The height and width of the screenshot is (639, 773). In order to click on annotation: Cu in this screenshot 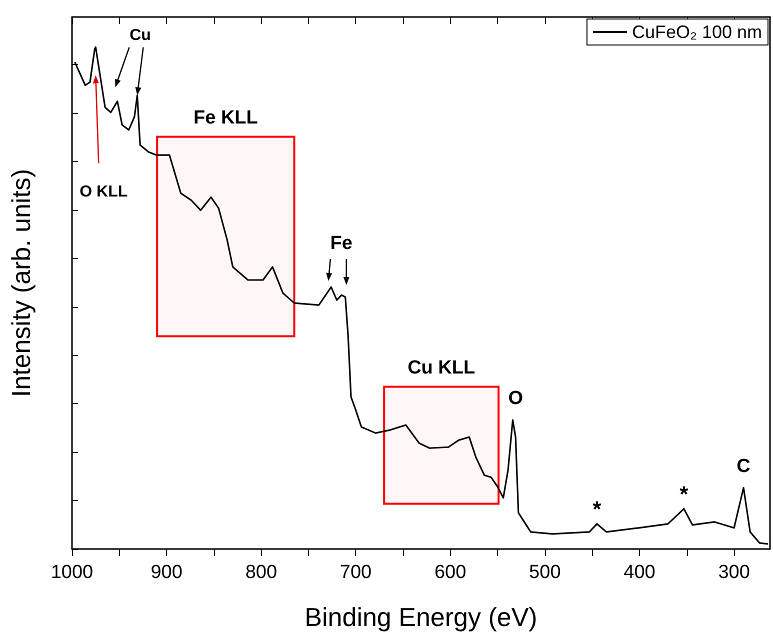, I will do `click(140, 35)`.